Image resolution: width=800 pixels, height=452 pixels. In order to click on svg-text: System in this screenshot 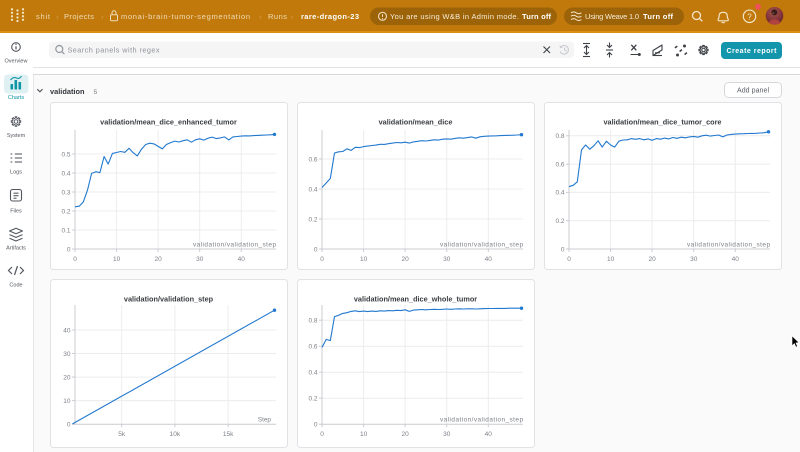, I will do `click(16, 136)`.